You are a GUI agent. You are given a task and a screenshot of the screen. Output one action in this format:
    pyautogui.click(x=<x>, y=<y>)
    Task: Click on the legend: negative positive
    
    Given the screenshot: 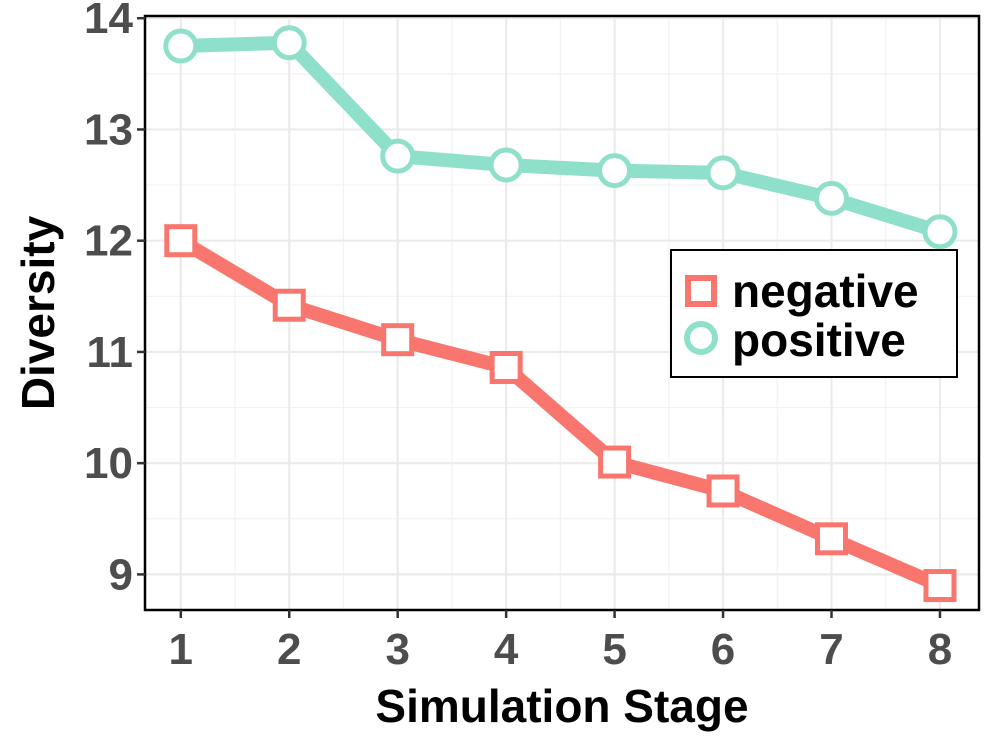 What is the action you would take?
    pyautogui.click(x=814, y=313)
    